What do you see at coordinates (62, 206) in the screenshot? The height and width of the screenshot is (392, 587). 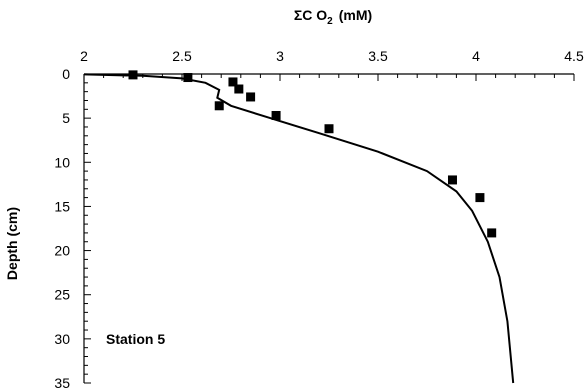 I see `y-tick-label: 15` at bounding box center [62, 206].